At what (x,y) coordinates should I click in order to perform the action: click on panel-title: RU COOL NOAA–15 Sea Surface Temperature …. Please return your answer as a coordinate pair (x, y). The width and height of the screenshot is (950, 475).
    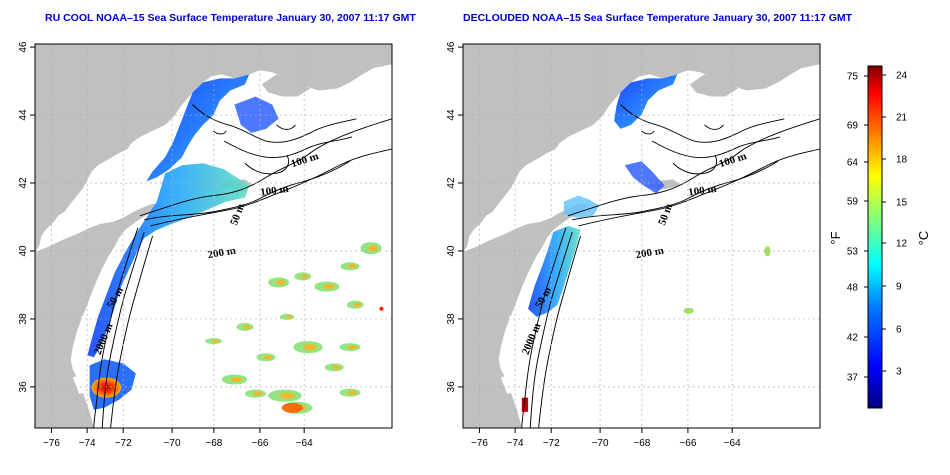
    Looking at the image, I should click on (230, 18).